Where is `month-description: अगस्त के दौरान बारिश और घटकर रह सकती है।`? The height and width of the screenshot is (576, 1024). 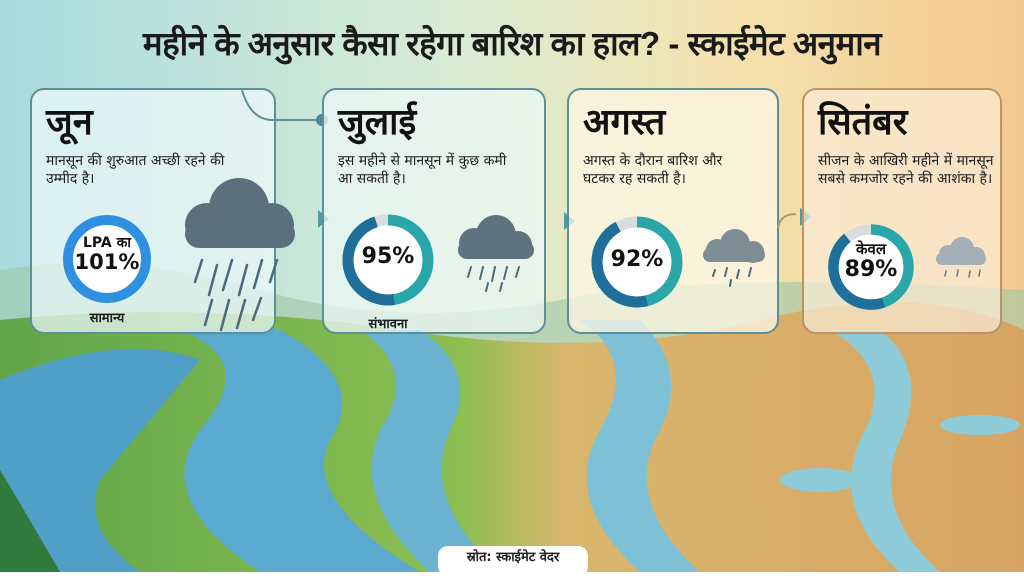 month-description: अगस्त के दौरान बारिश और घटकर रह सकती है। is located at coordinates (653, 170).